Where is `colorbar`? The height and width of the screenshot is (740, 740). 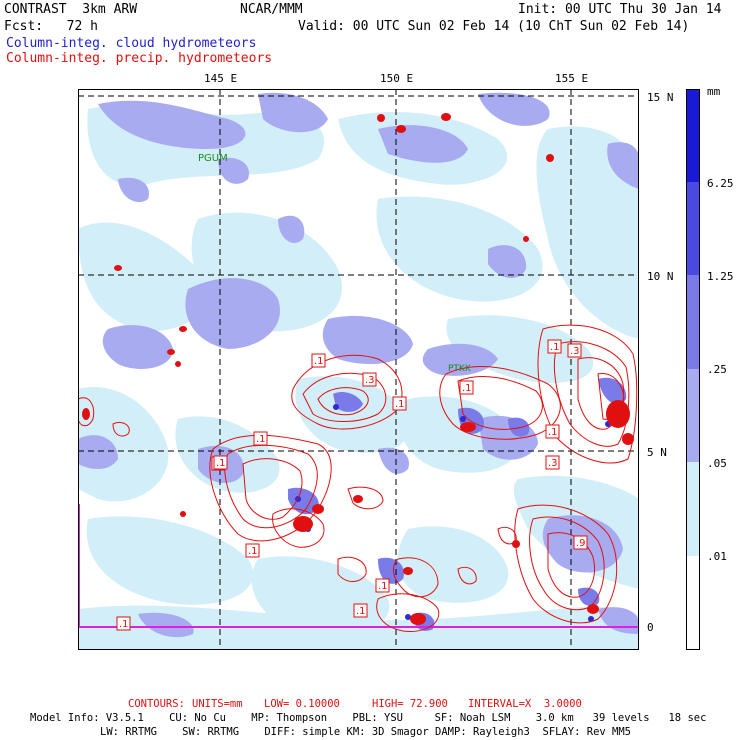 colorbar is located at coordinates (693, 369).